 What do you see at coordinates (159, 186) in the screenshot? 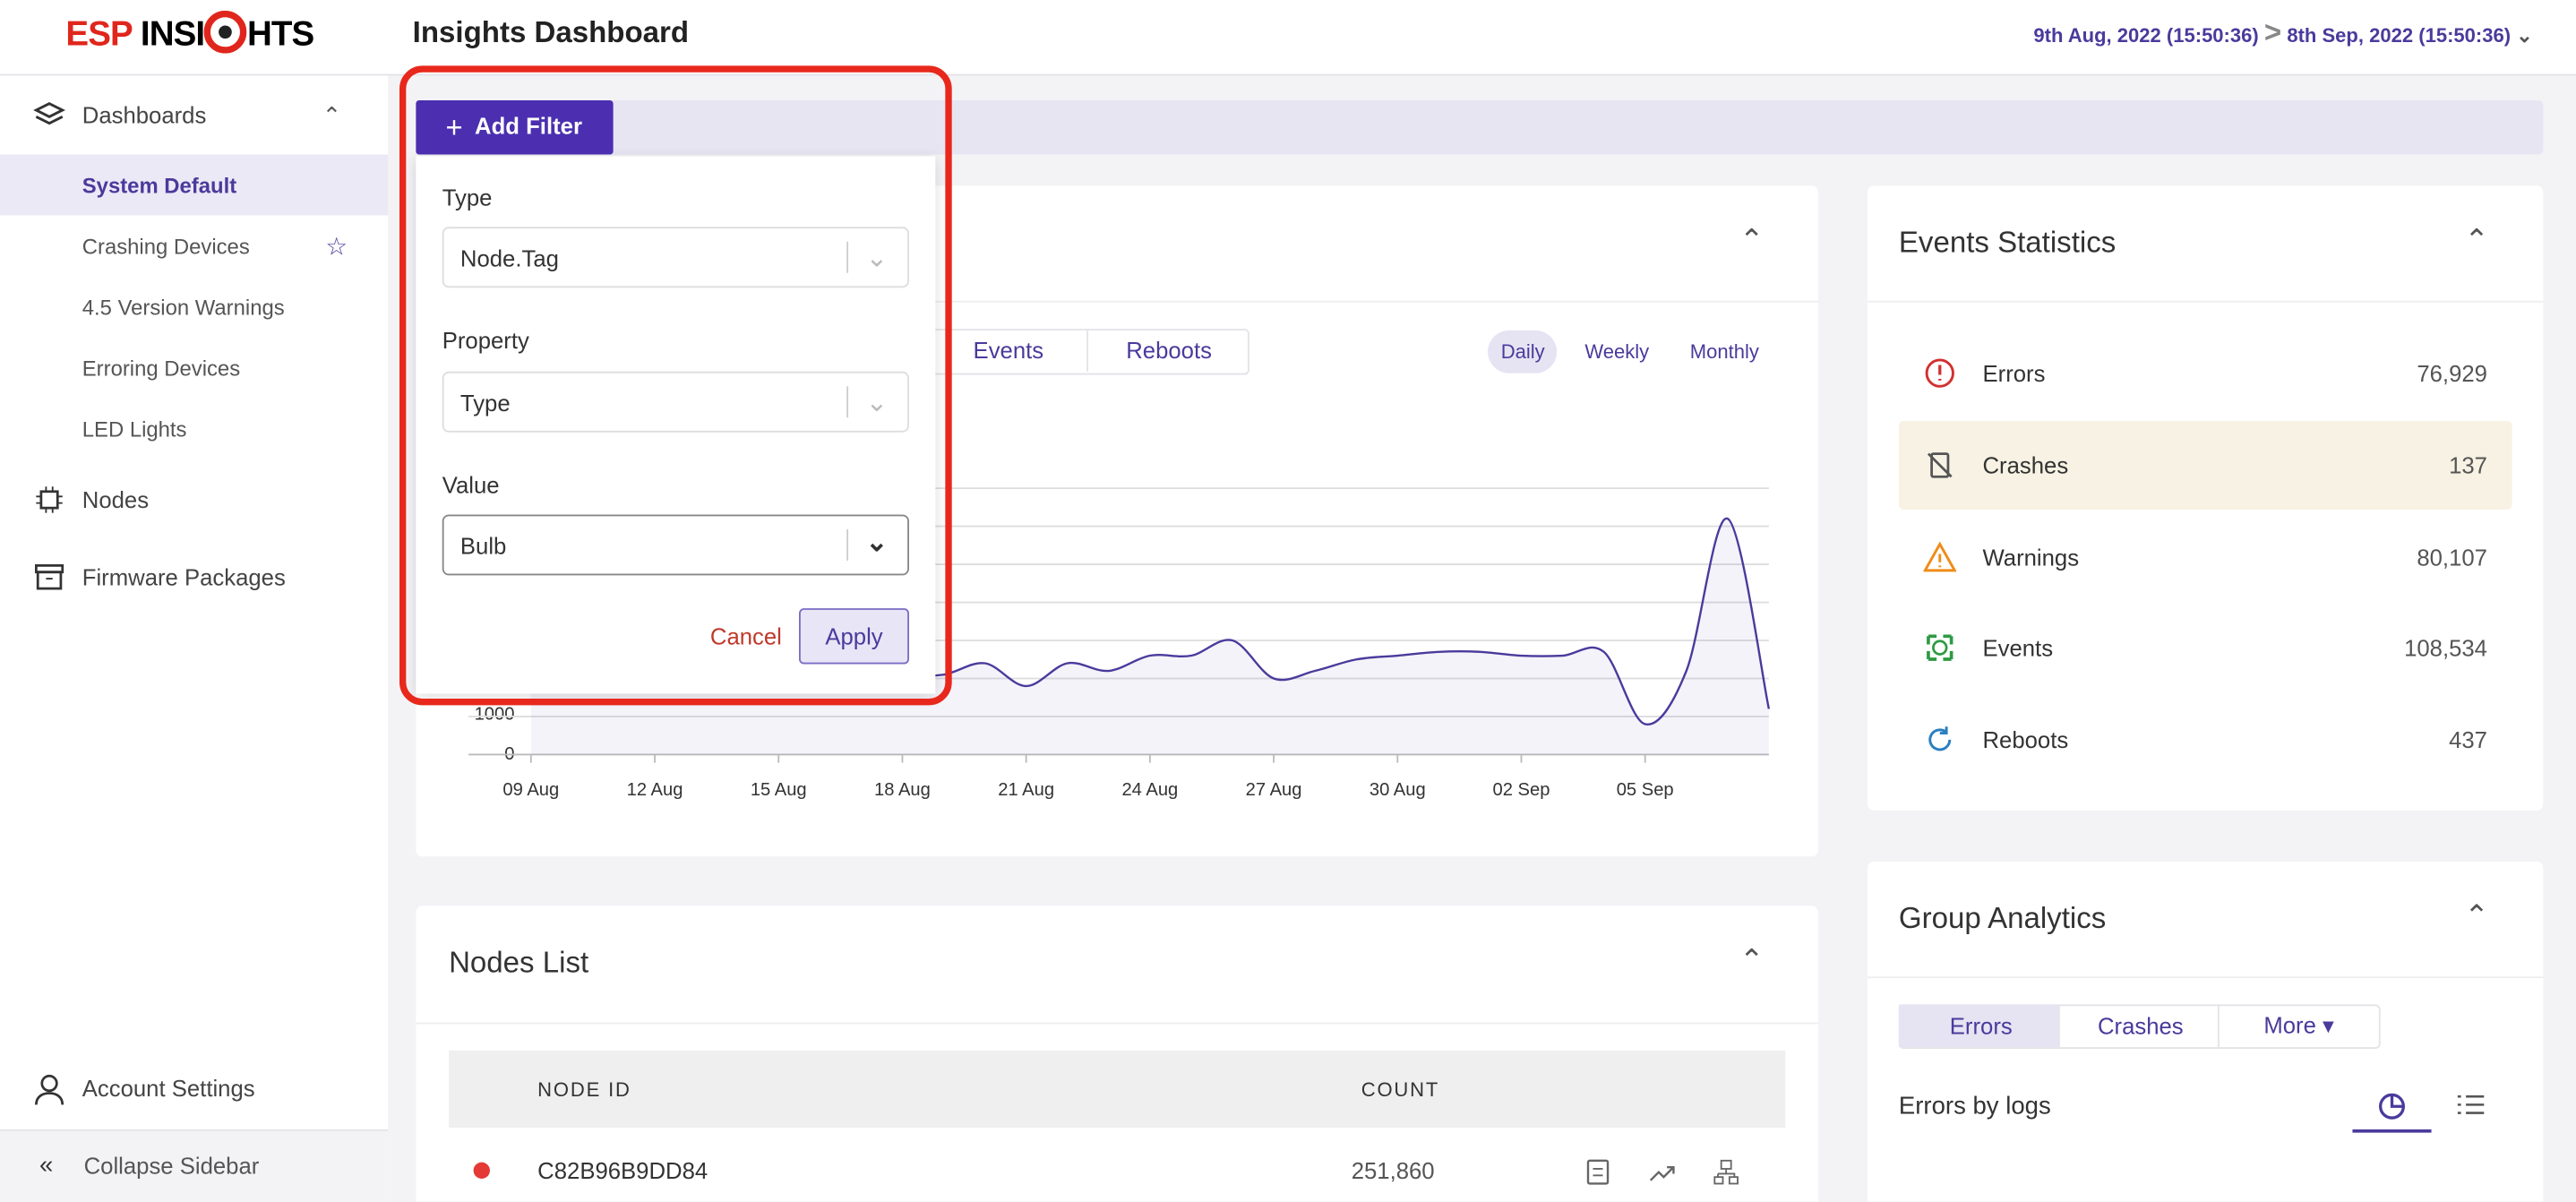
I see `nav-item: System Default` at bounding box center [159, 186].